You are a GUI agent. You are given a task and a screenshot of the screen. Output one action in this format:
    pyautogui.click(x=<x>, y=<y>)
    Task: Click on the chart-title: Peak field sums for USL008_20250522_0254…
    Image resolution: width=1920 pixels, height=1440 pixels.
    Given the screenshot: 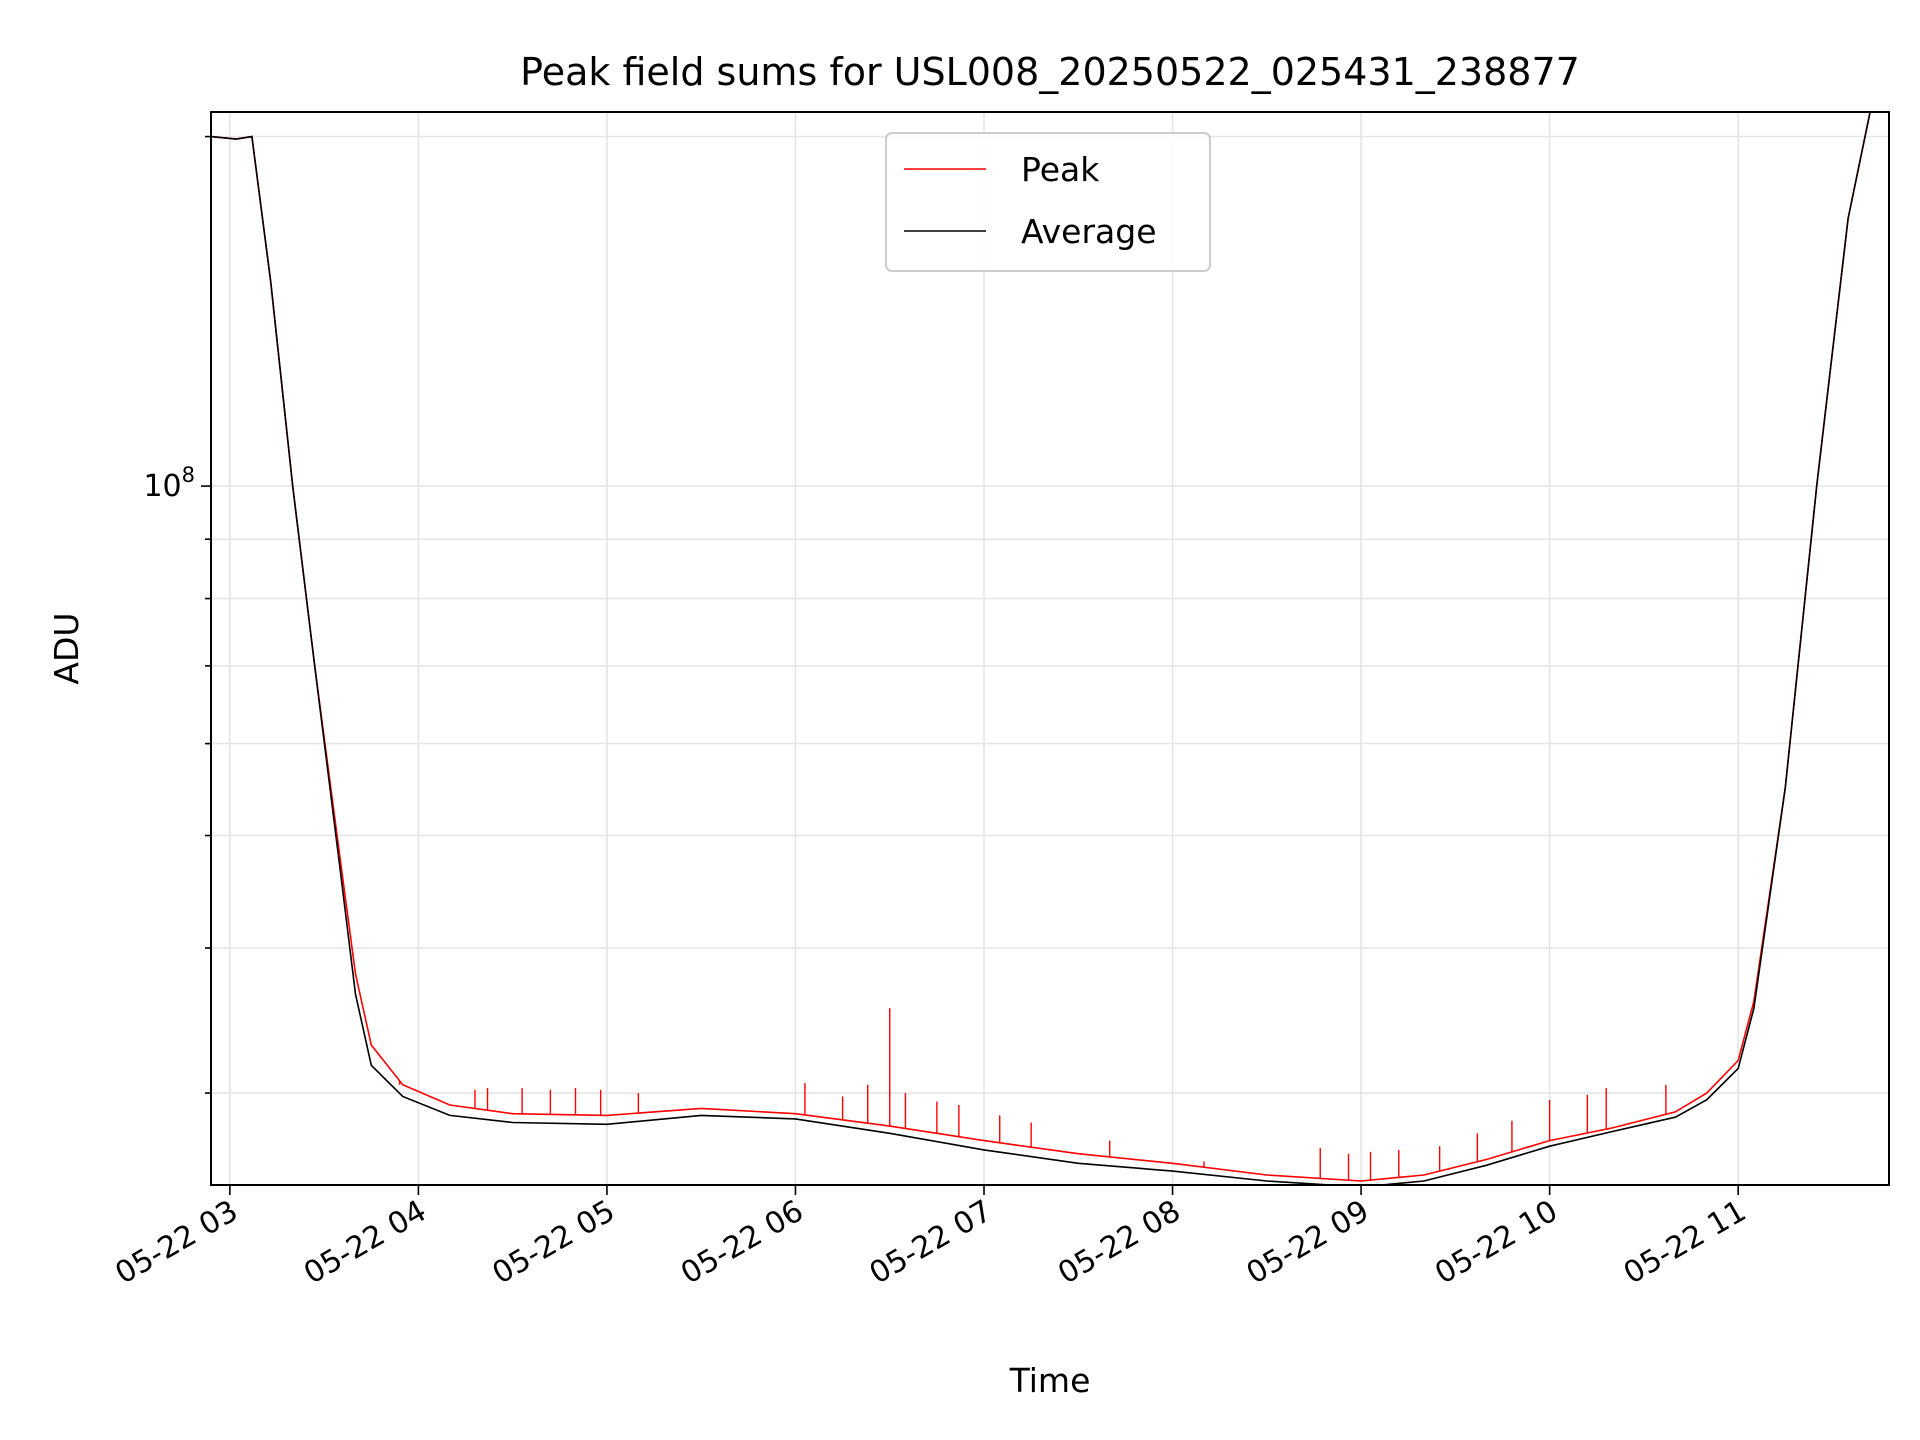 What is the action you would take?
    pyautogui.click(x=1050, y=72)
    